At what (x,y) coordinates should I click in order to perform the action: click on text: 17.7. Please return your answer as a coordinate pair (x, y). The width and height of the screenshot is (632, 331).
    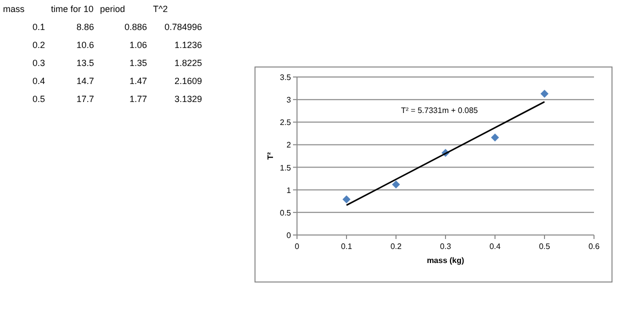
    Looking at the image, I should click on (85, 99).